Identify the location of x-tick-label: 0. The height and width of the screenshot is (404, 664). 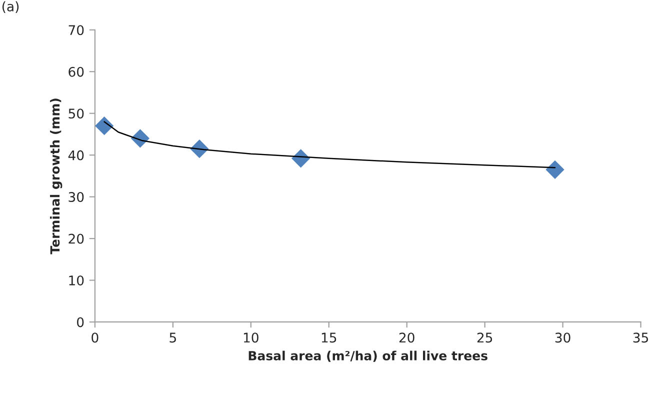
(95, 337).